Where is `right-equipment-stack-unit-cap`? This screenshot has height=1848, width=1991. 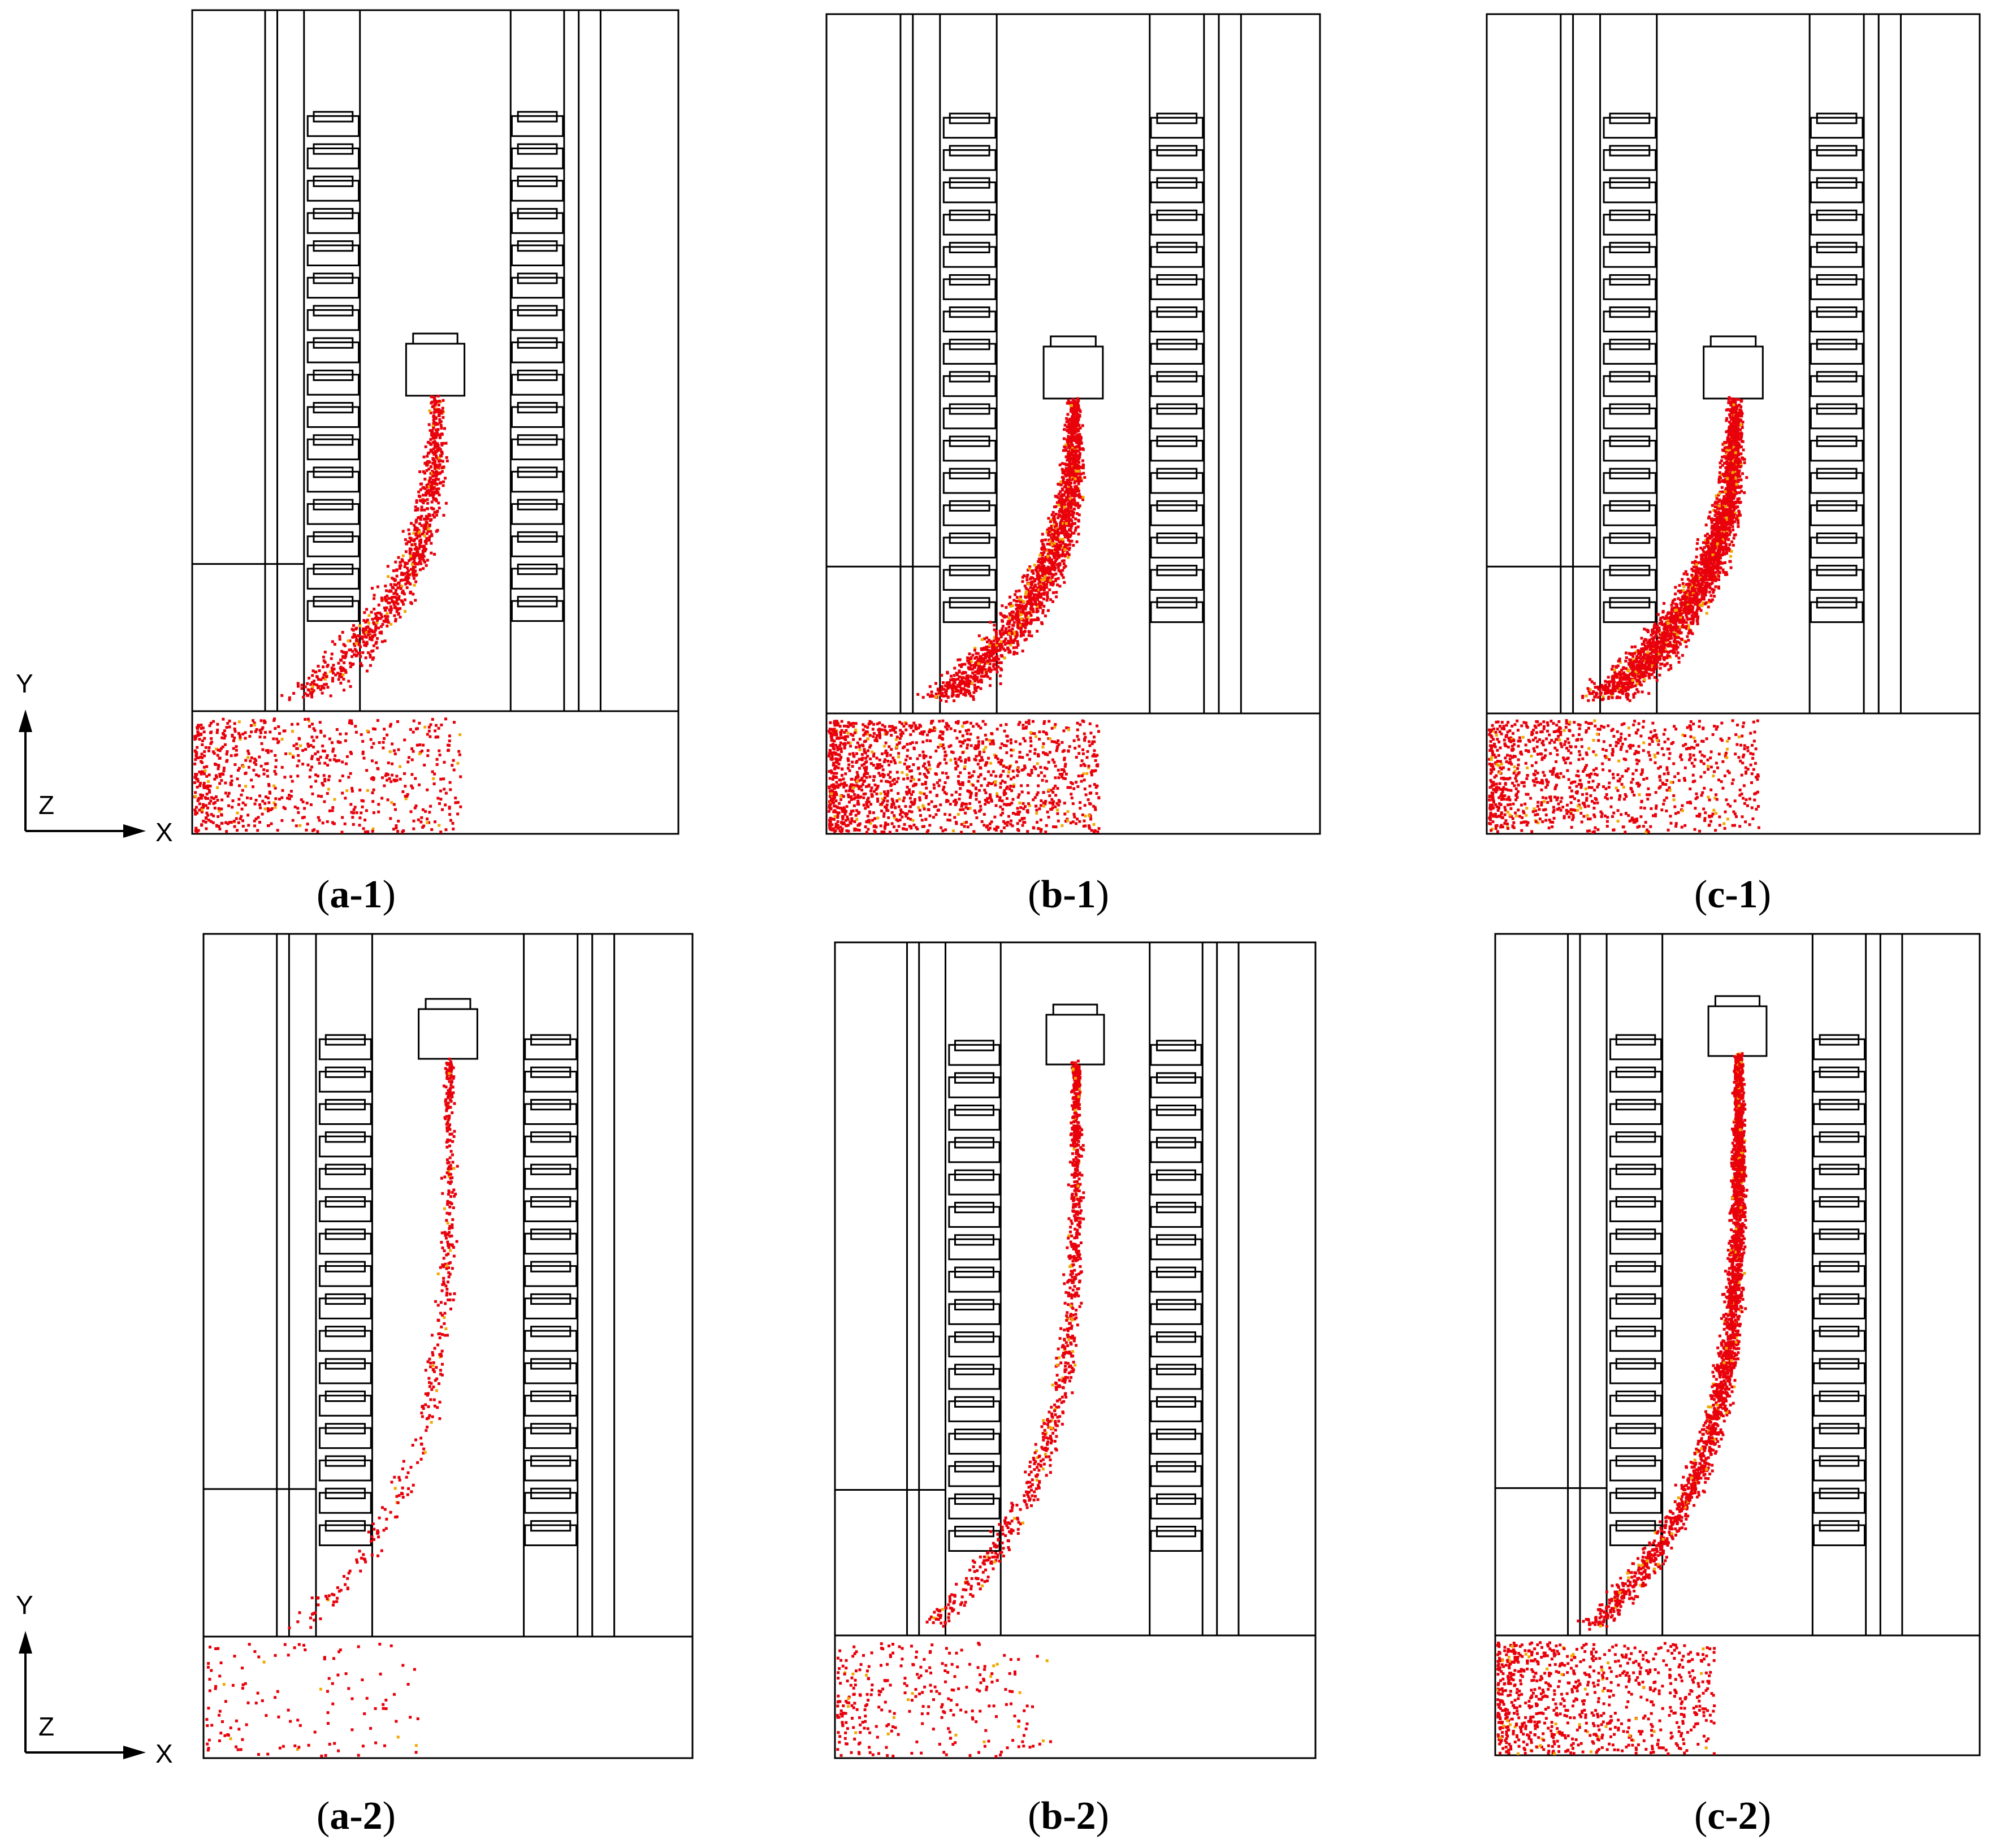 right-equipment-stack-unit-cap is located at coordinates (538, 278).